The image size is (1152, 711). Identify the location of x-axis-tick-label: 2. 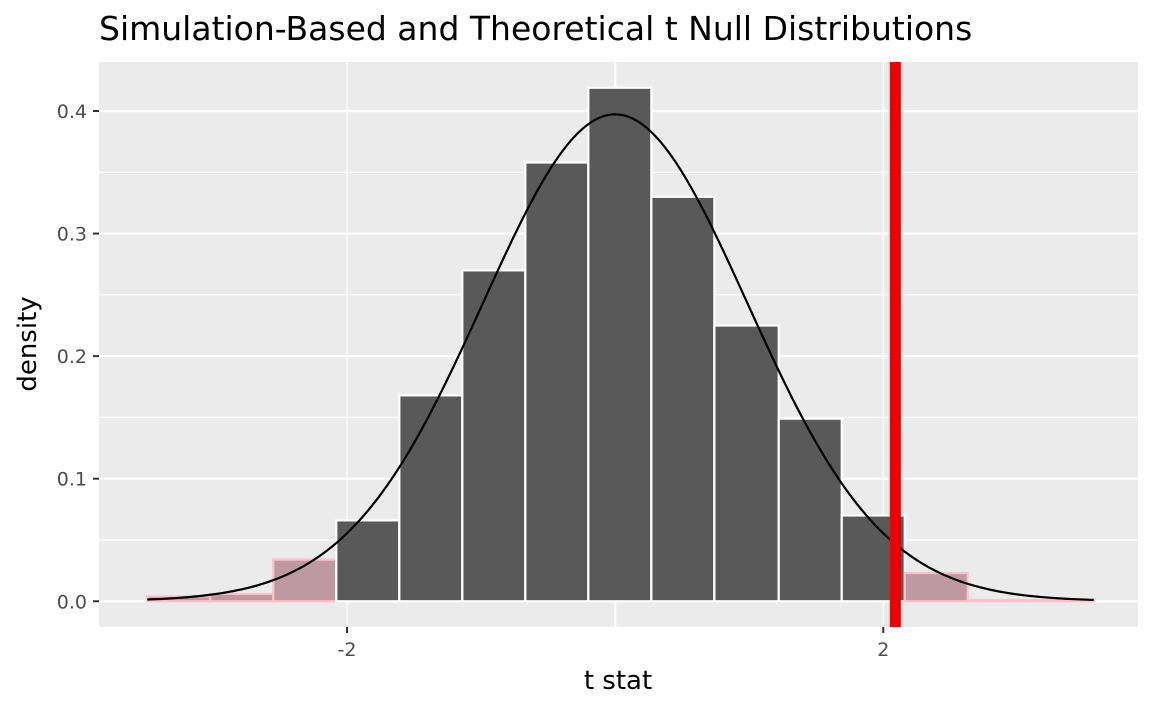
(883, 650).